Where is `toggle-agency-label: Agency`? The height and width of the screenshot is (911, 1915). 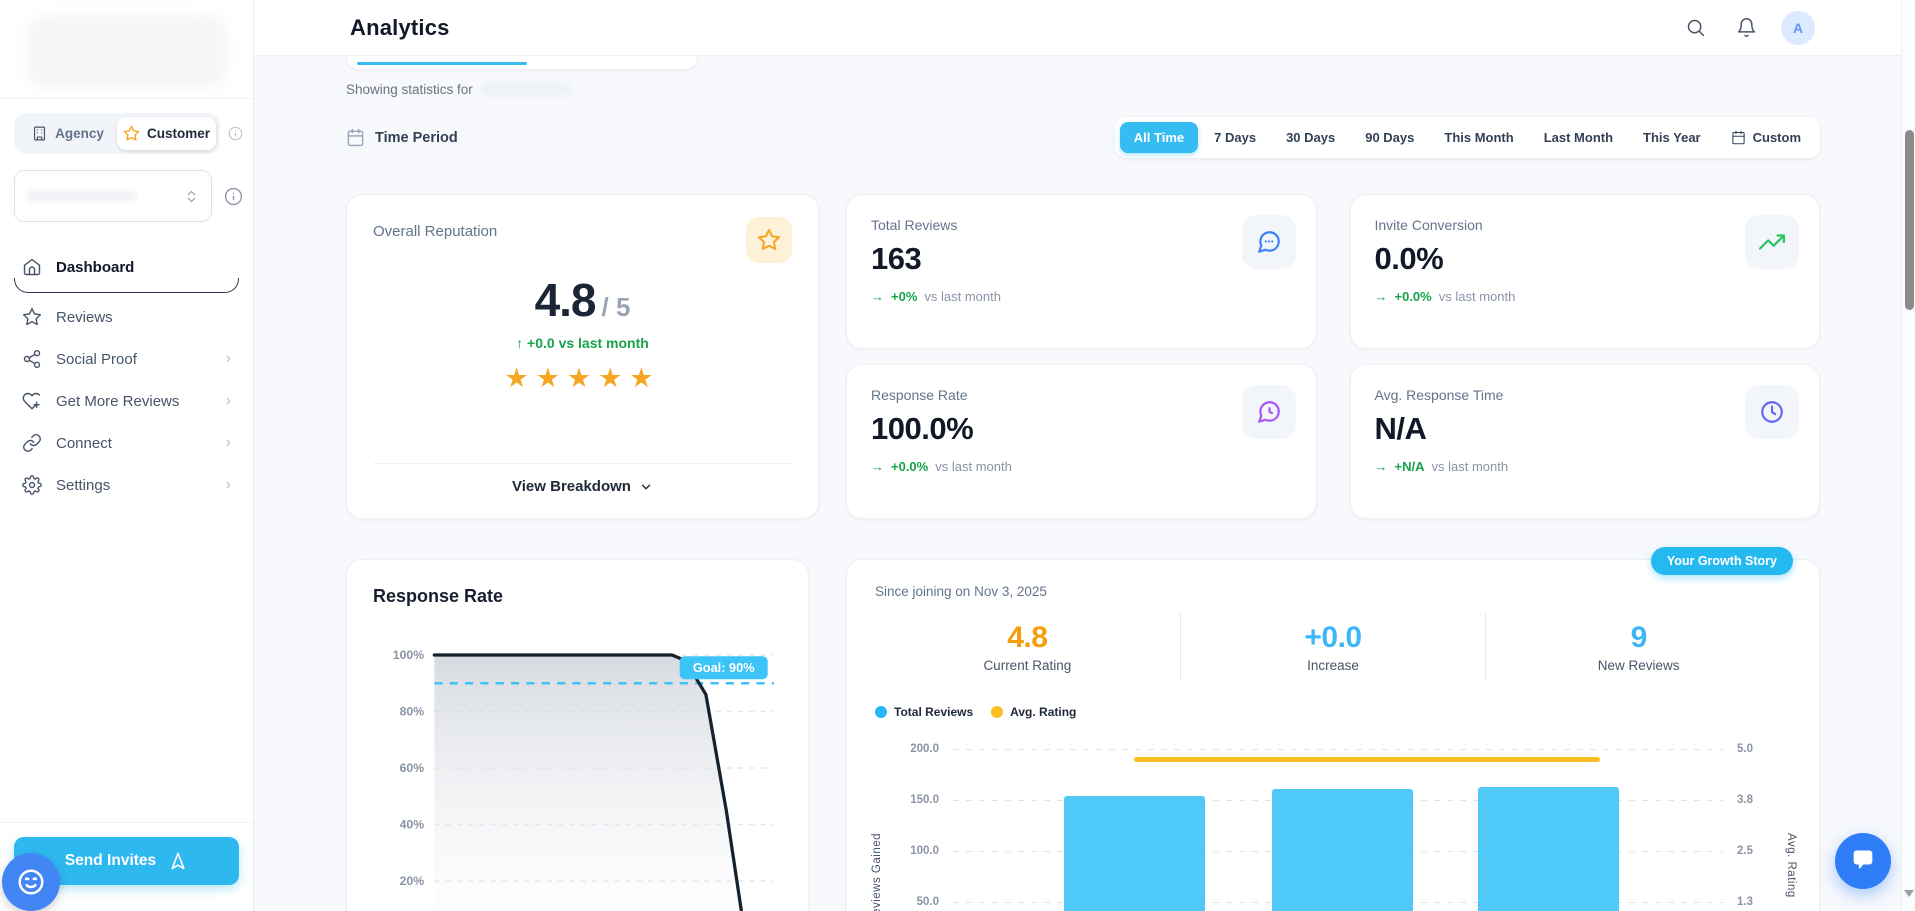
toggle-agency-label: Agency is located at coordinates (79, 133).